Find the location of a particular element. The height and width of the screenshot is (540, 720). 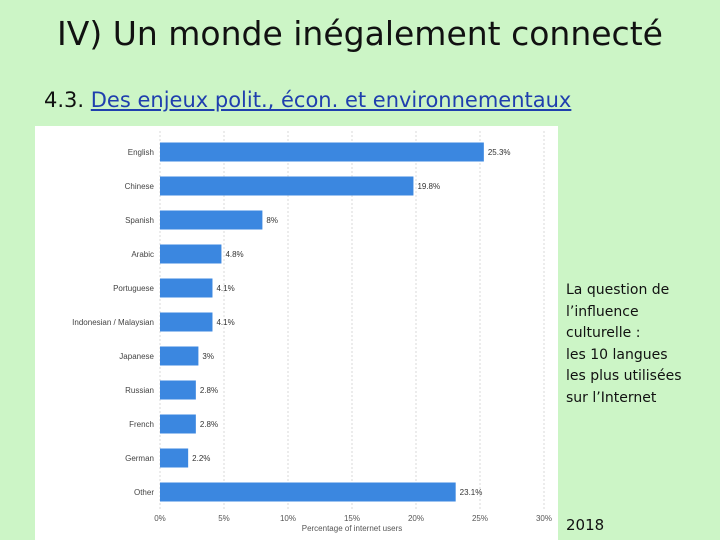

value-label: 4.8% is located at coordinates (234, 254).